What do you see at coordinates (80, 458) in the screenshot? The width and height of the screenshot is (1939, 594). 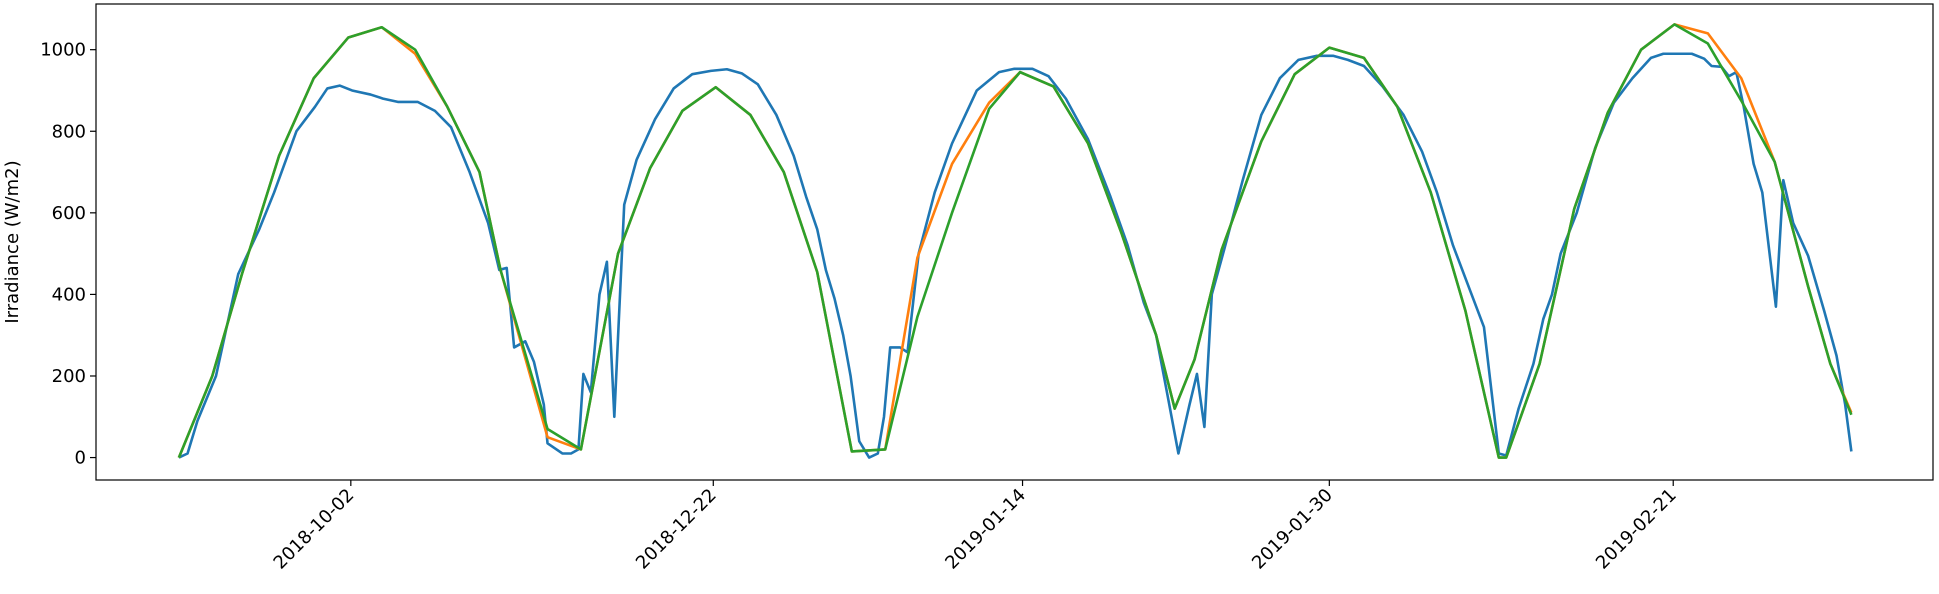 I see `y-tick-label: 0` at bounding box center [80, 458].